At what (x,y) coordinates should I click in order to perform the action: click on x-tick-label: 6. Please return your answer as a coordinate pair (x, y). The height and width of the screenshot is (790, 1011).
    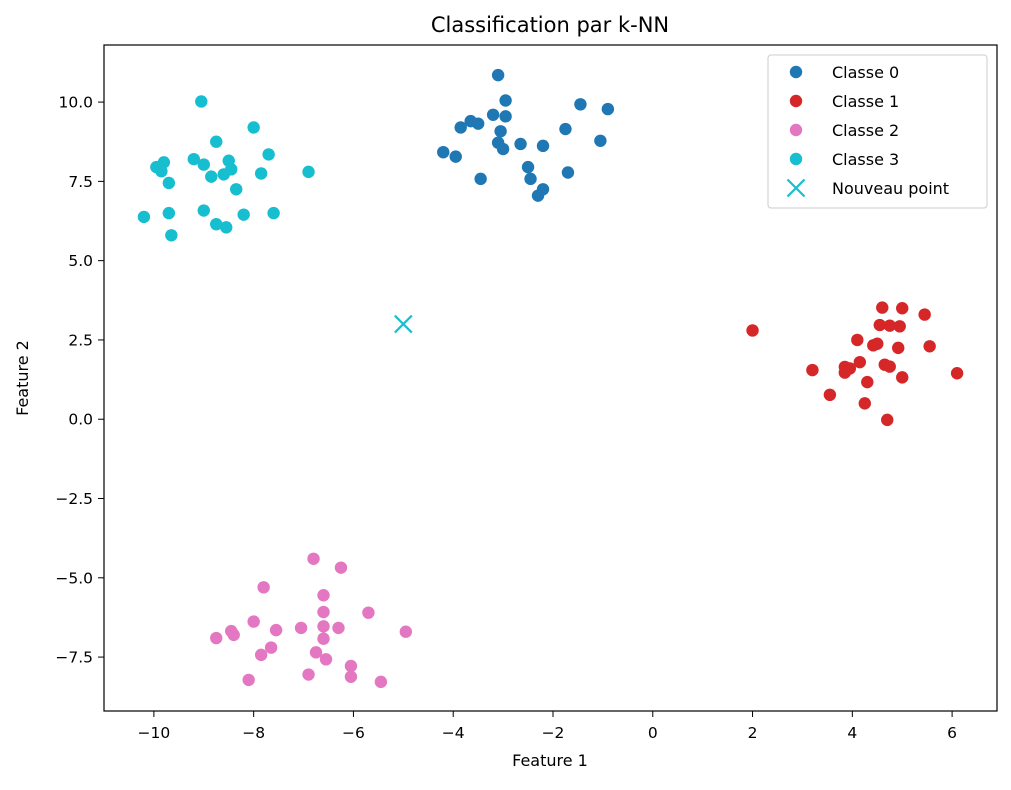
    Looking at the image, I should click on (952, 733).